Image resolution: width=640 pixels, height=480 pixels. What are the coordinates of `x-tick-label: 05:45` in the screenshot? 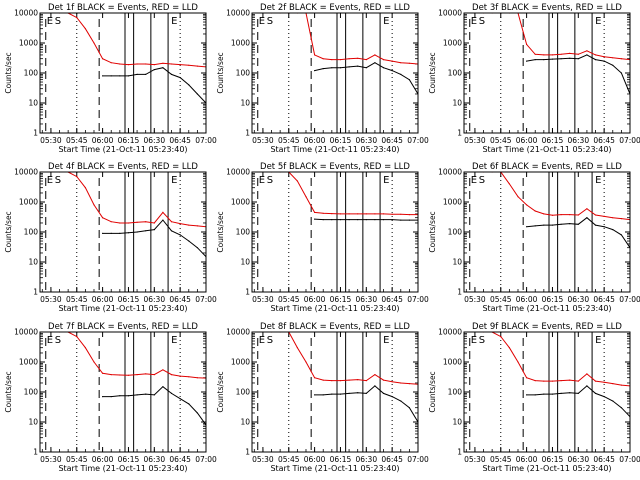 It's located at (77, 459).